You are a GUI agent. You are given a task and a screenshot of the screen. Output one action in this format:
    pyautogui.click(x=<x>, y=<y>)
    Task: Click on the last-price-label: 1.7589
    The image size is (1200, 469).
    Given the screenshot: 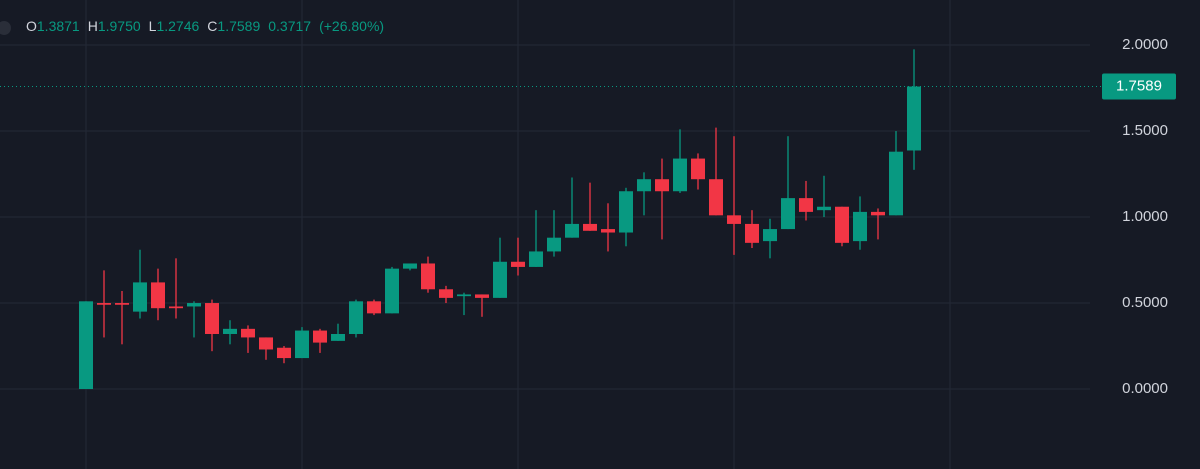 What is the action you would take?
    pyautogui.click(x=1139, y=85)
    